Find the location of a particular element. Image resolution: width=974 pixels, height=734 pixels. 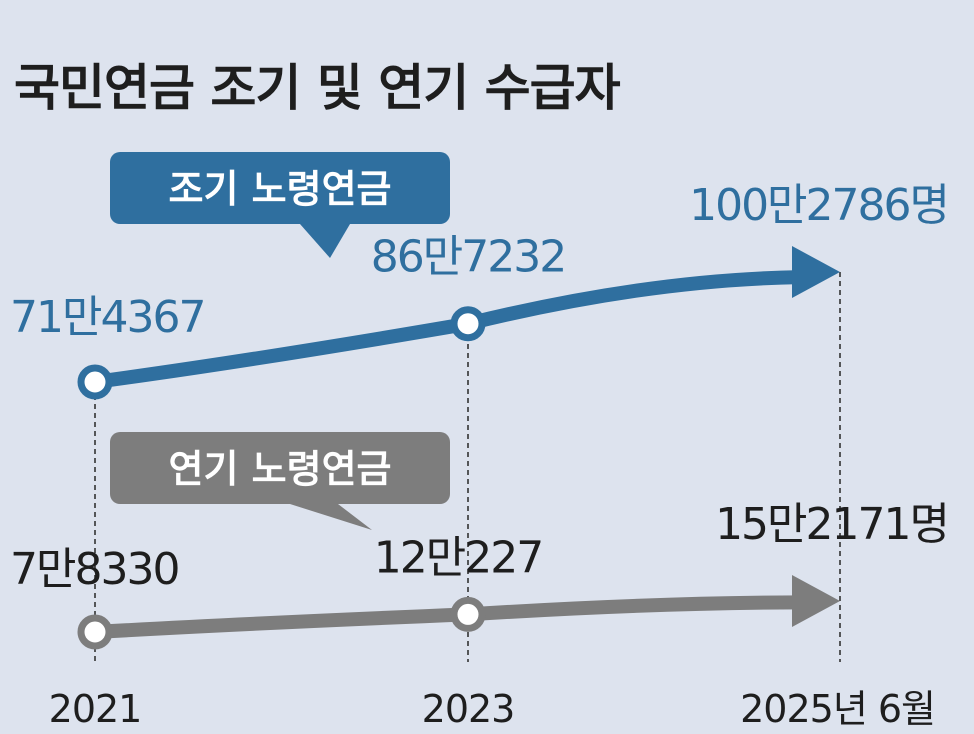

legend-label: 조기 노령연금 is located at coordinates (280, 189).